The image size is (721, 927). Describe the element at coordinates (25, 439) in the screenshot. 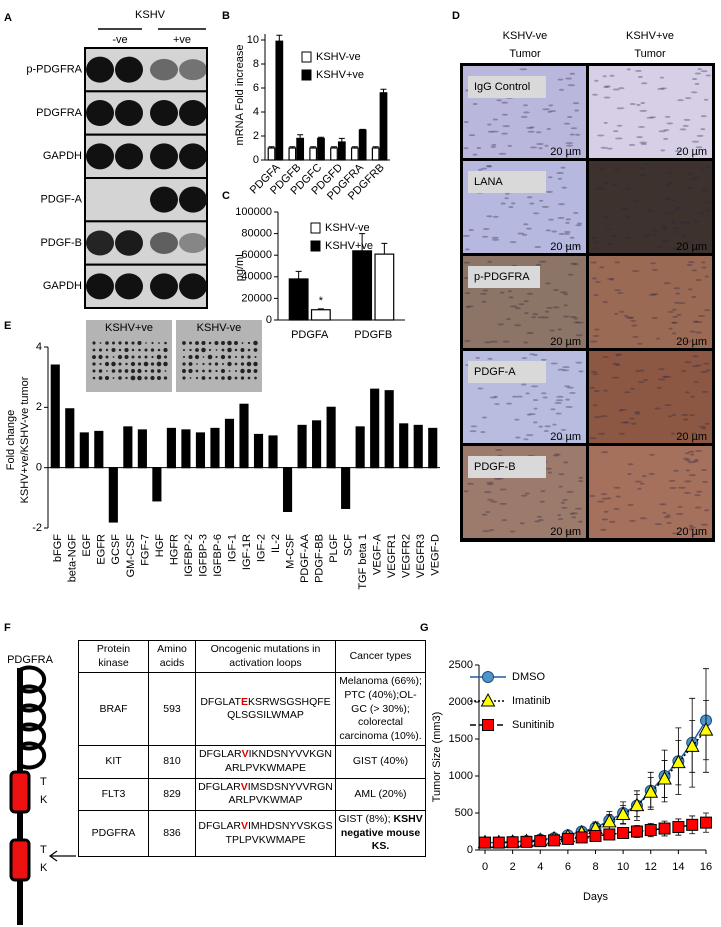

I see `y-axis-label: KSHV+ve/KSHV-ve tumor` at that location.